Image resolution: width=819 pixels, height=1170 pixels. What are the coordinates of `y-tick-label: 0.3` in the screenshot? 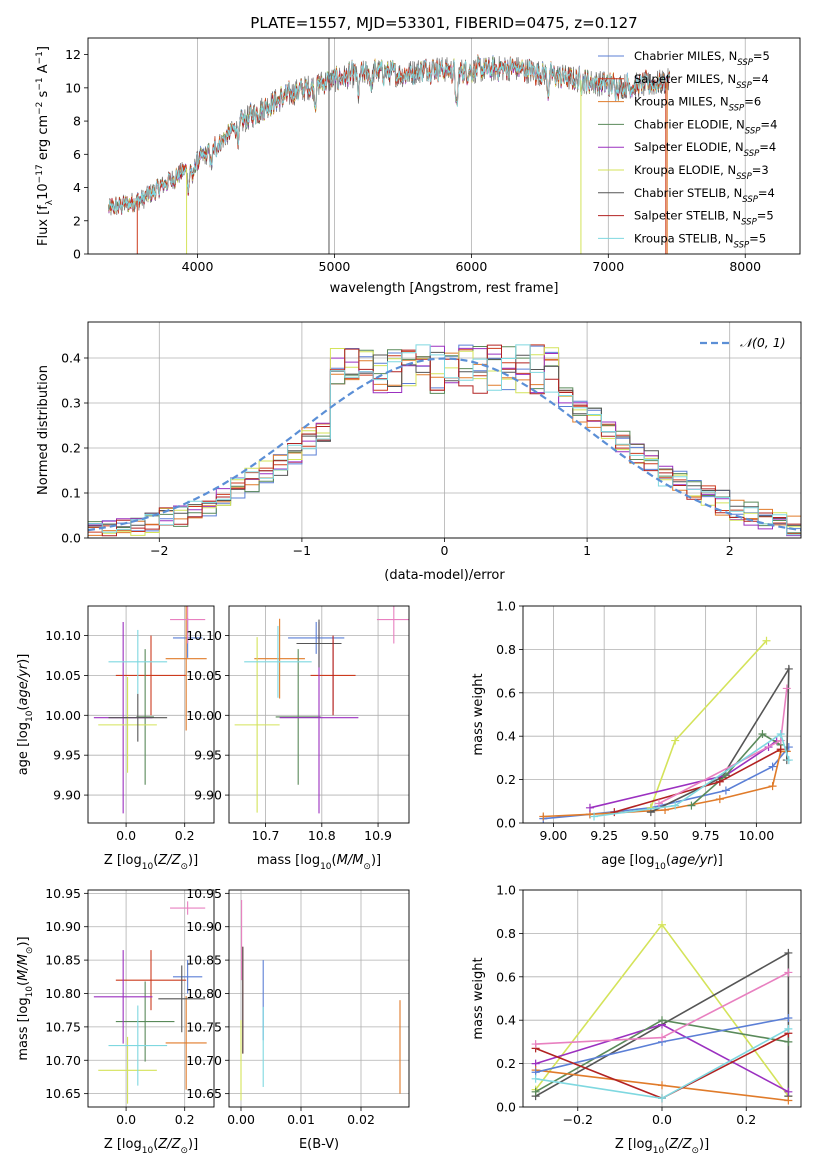 It's located at (71, 403).